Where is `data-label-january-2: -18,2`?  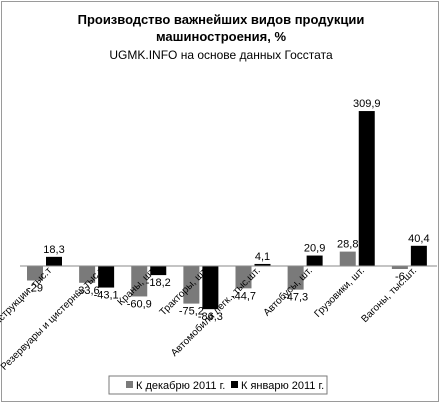 data-label-january-2: -18,2 is located at coordinates (158, 283).